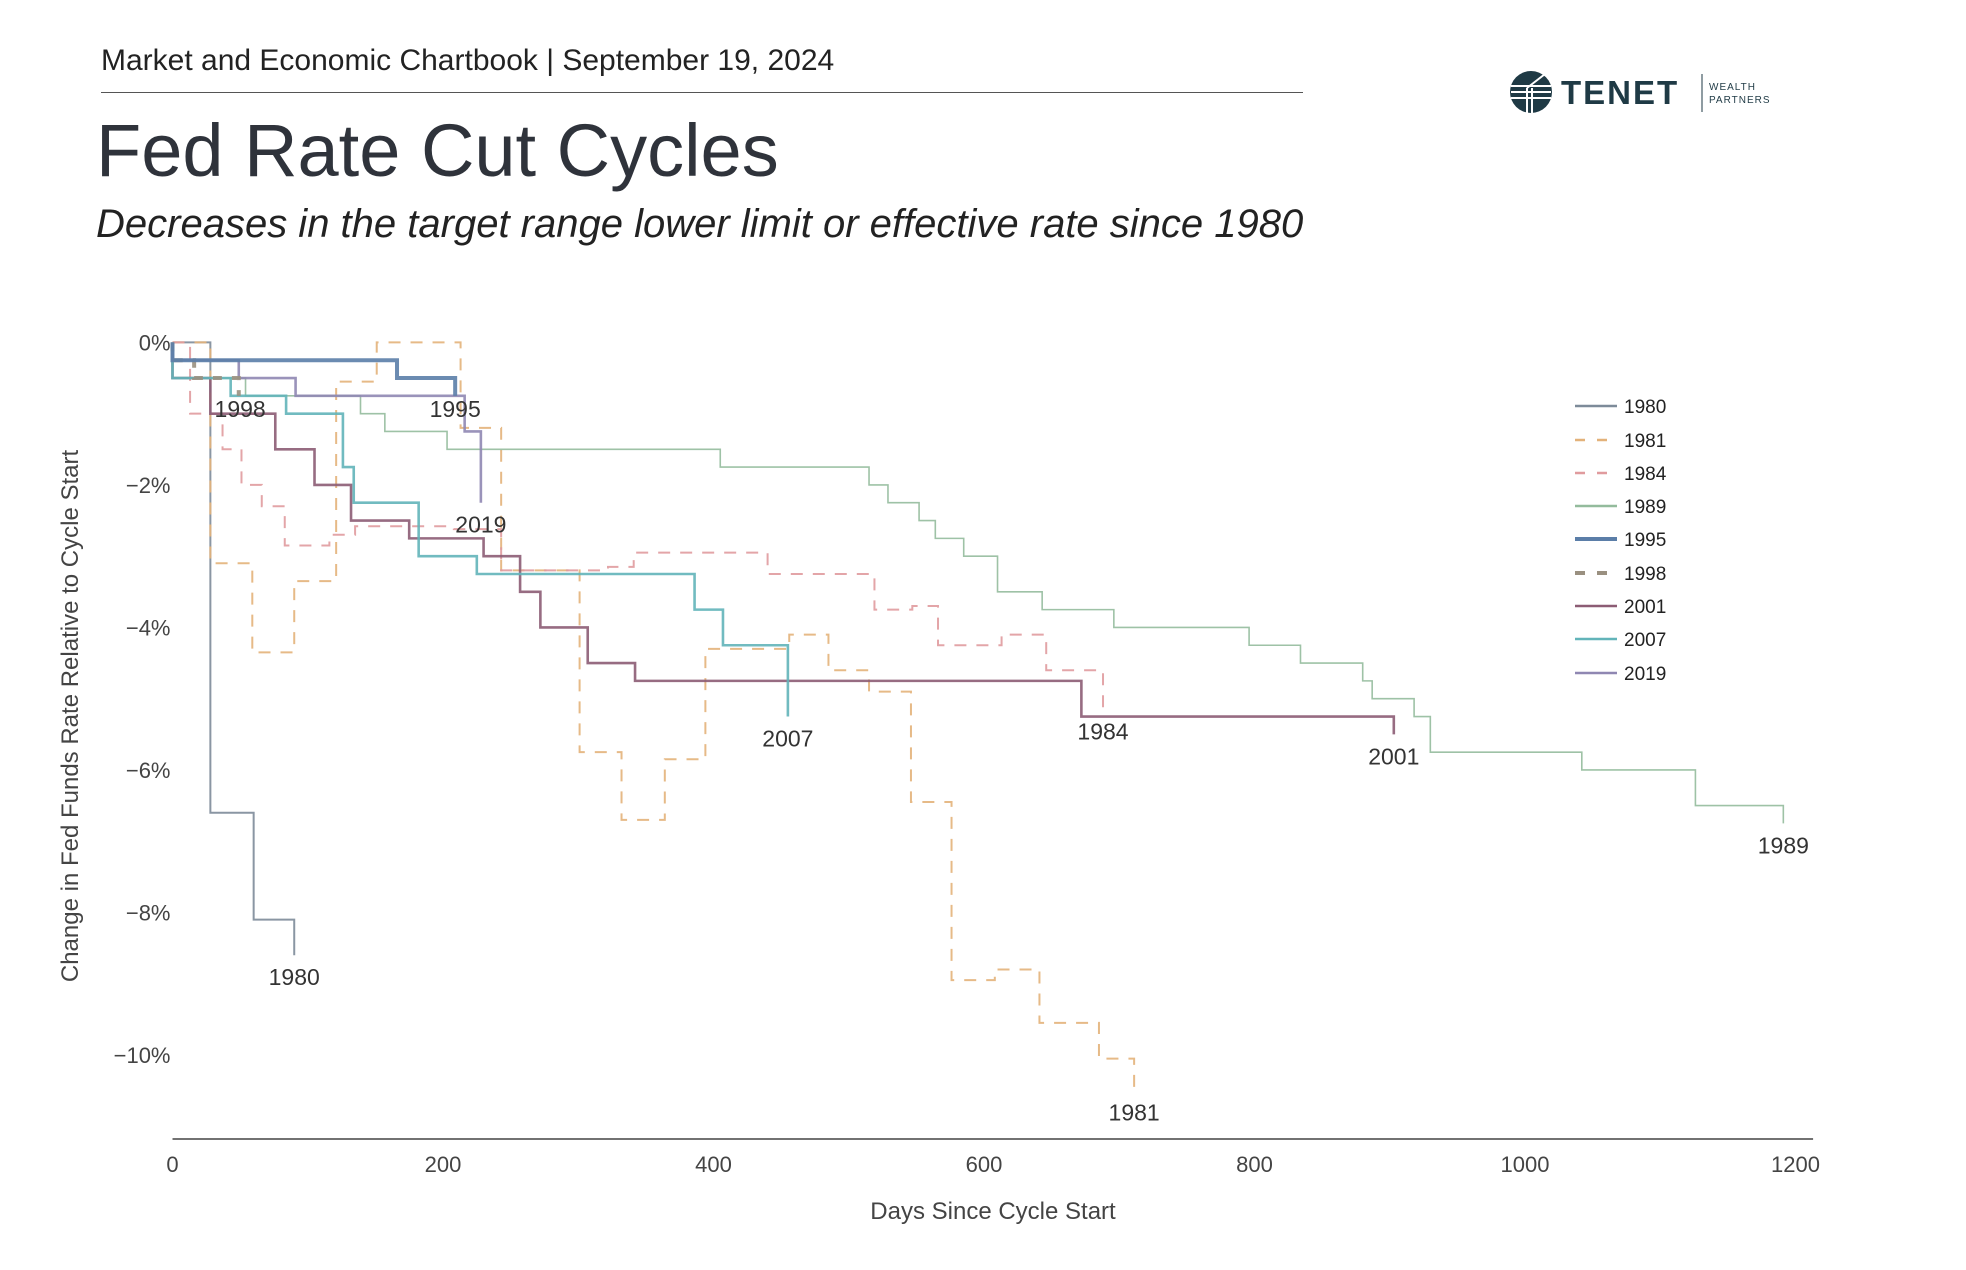 Image resolution: width=1966 pixels, height=1270 pixels. Describe the element at coordinates (1645, 674) in the screenshot. I see `legend-label-2019: 2019` at that location.